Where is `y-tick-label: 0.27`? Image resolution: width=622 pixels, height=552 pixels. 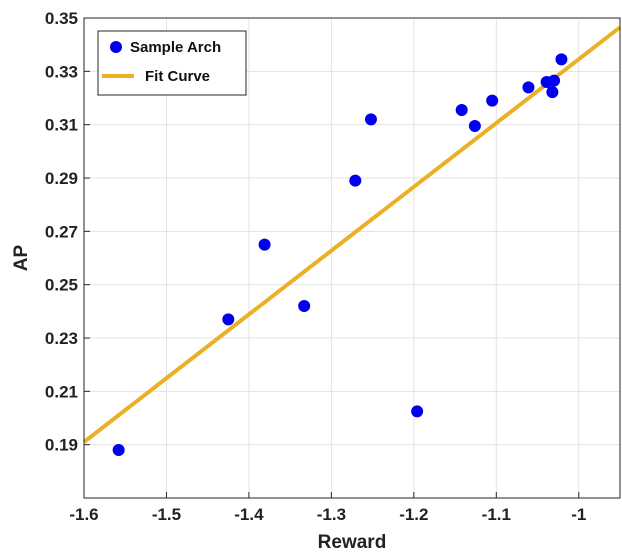 y-tick-label: 0.27 is located at coordinates (61, 231).